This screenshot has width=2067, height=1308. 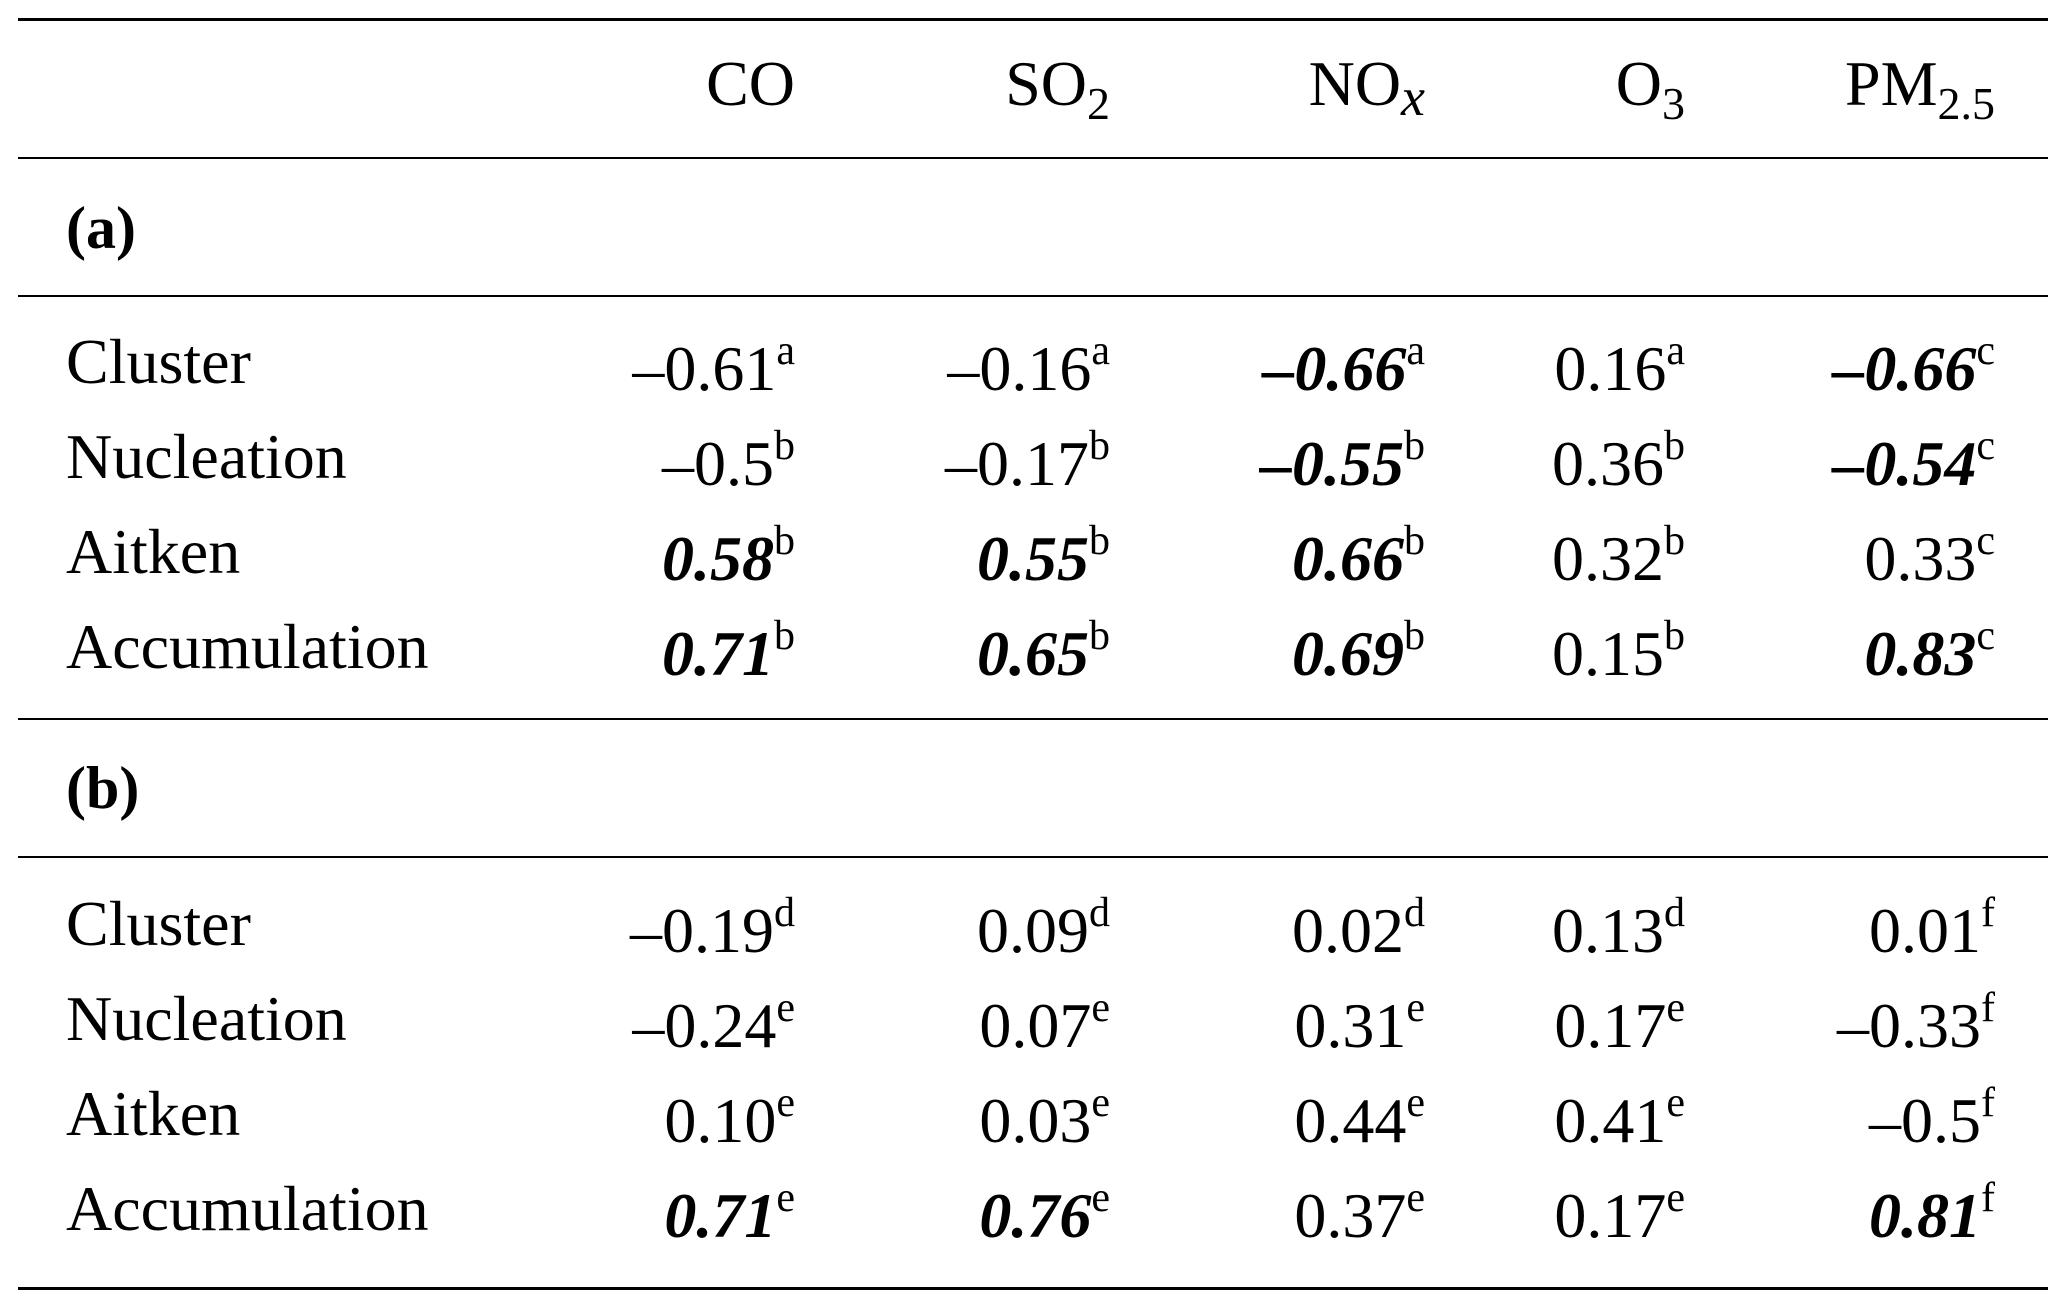 What do you see at coordinates (702, 930) in the screenshot?
I see `cell-value: –0.19` at bounding box center [702, 930].